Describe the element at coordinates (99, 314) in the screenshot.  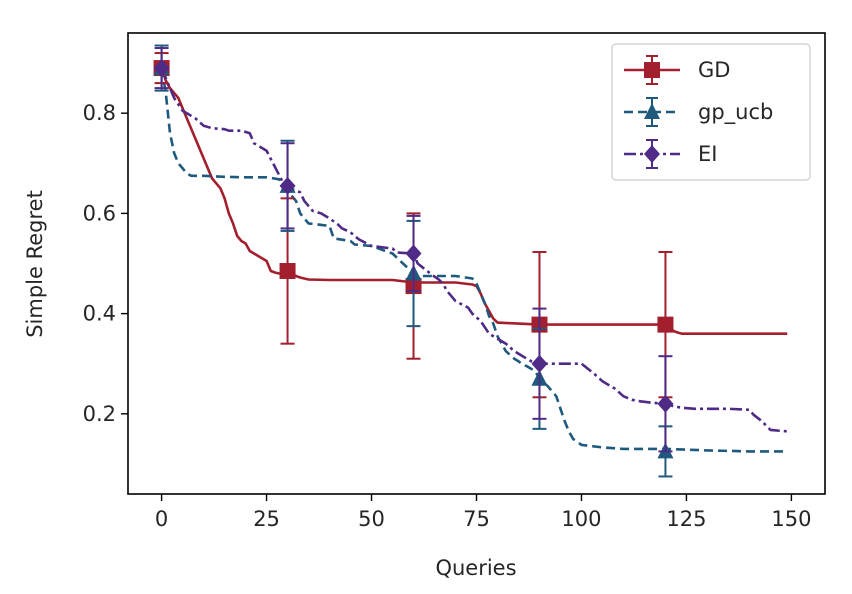
I see `y-tick-label: 0.4` at that location.